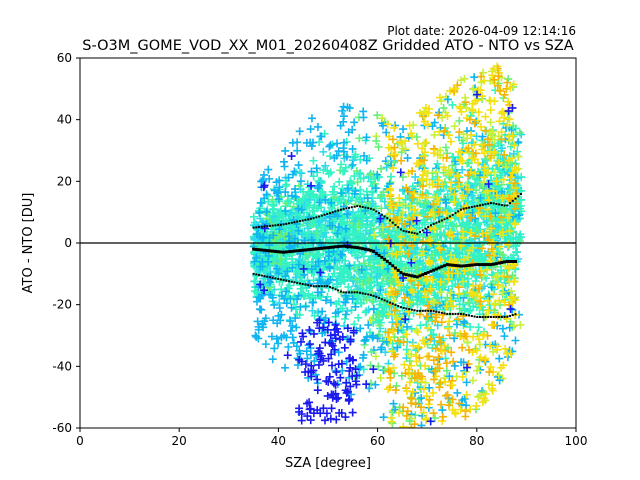 This screenshot has height=480, width=640. I want to click on y-axis-label: ATO - NTO [DU], so click(28, 243).